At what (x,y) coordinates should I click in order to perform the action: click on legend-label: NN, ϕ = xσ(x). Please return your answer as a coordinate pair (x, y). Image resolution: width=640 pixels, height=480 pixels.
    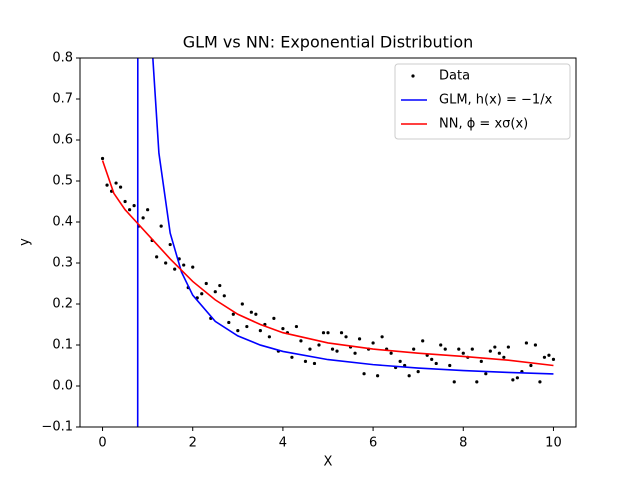
    Looking at the image, I should click on (483, 124).